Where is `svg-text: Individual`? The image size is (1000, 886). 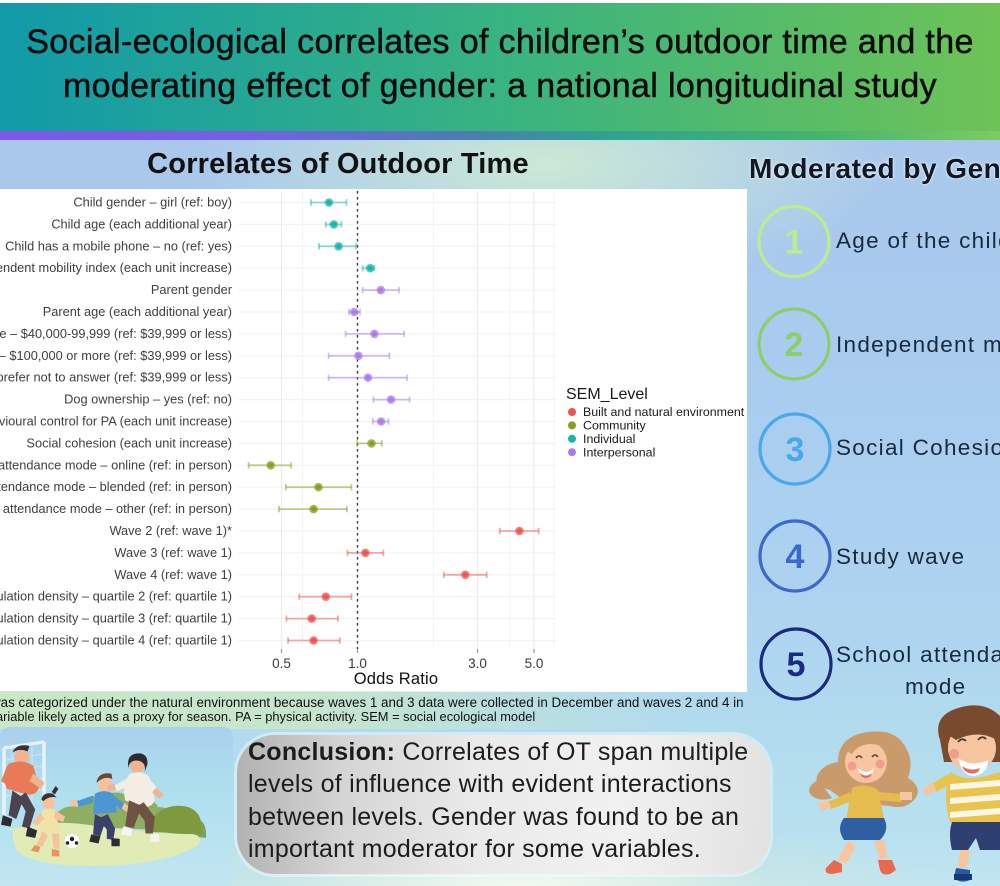
svg-text: Individual is located at coordinates (609, 439).